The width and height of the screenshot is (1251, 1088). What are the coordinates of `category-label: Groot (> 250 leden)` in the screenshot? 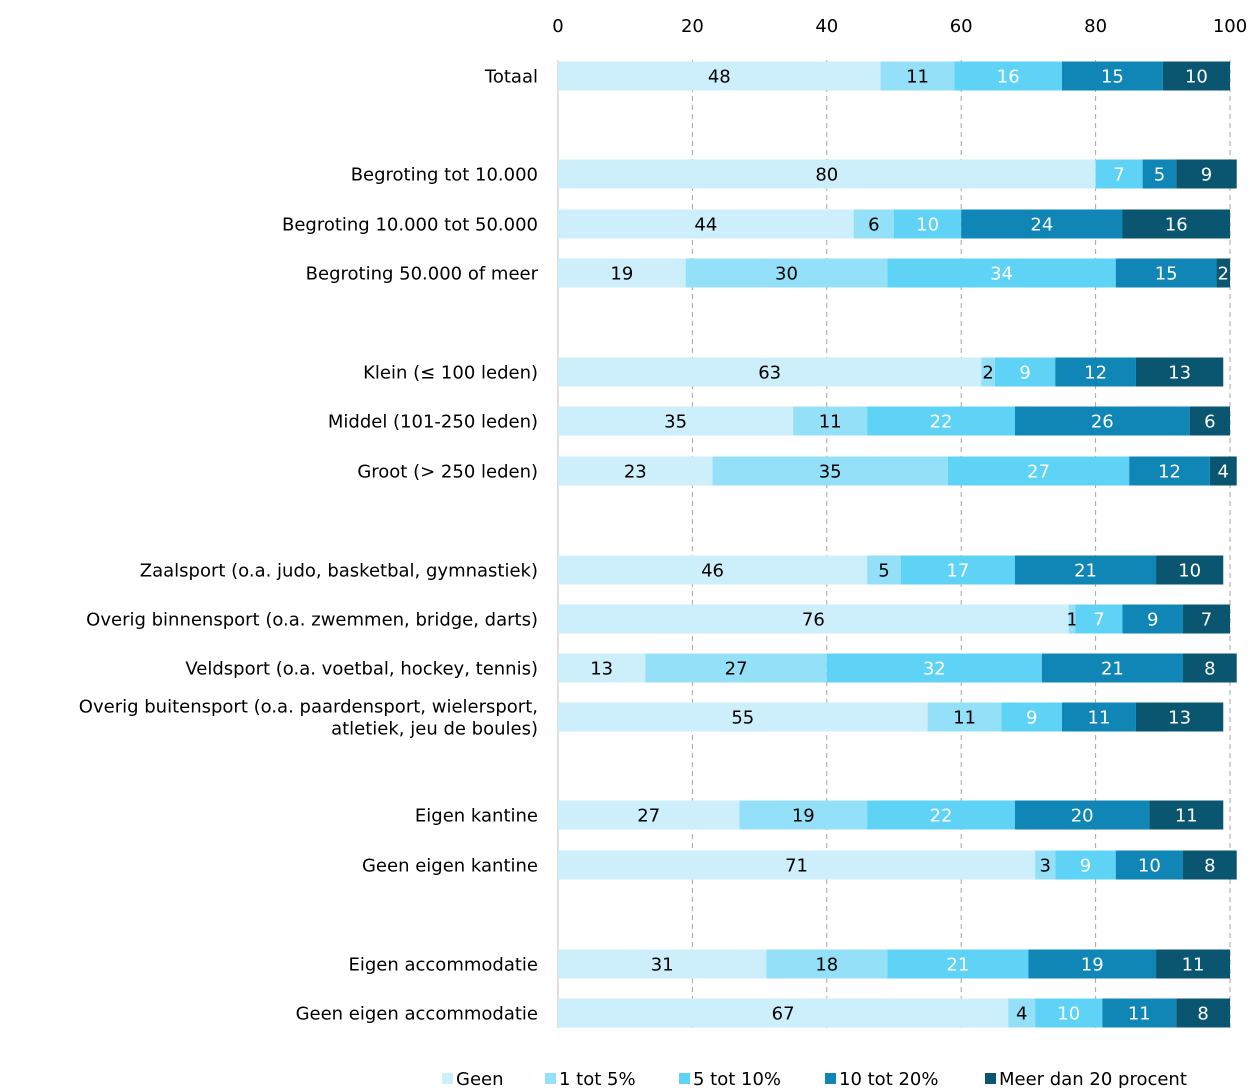 It's located at (447, 472).